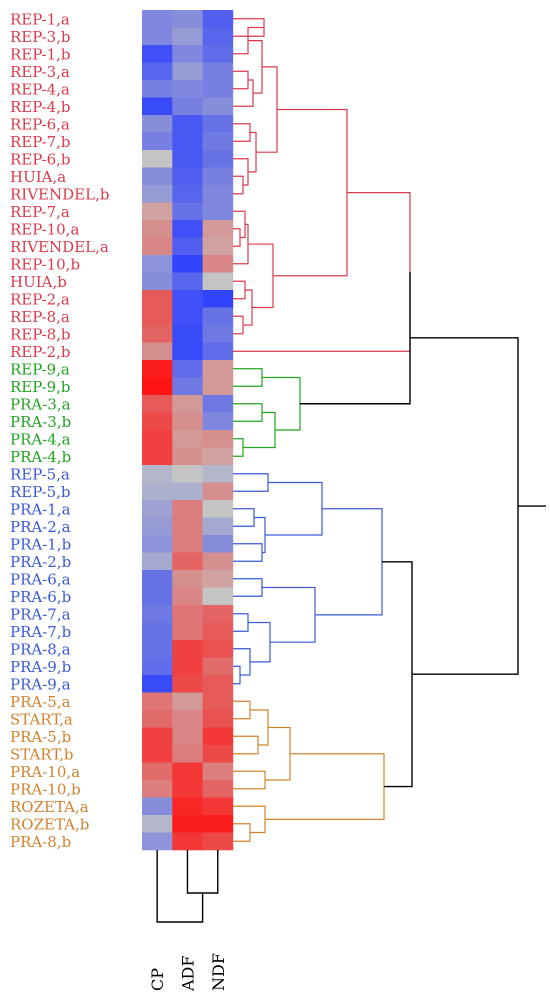 The height and width of the screenshot is (1001, 550). Describe the element at coordinates (49, 807) in the screenshot. I see `row-label: ROZETA,a` at that location.